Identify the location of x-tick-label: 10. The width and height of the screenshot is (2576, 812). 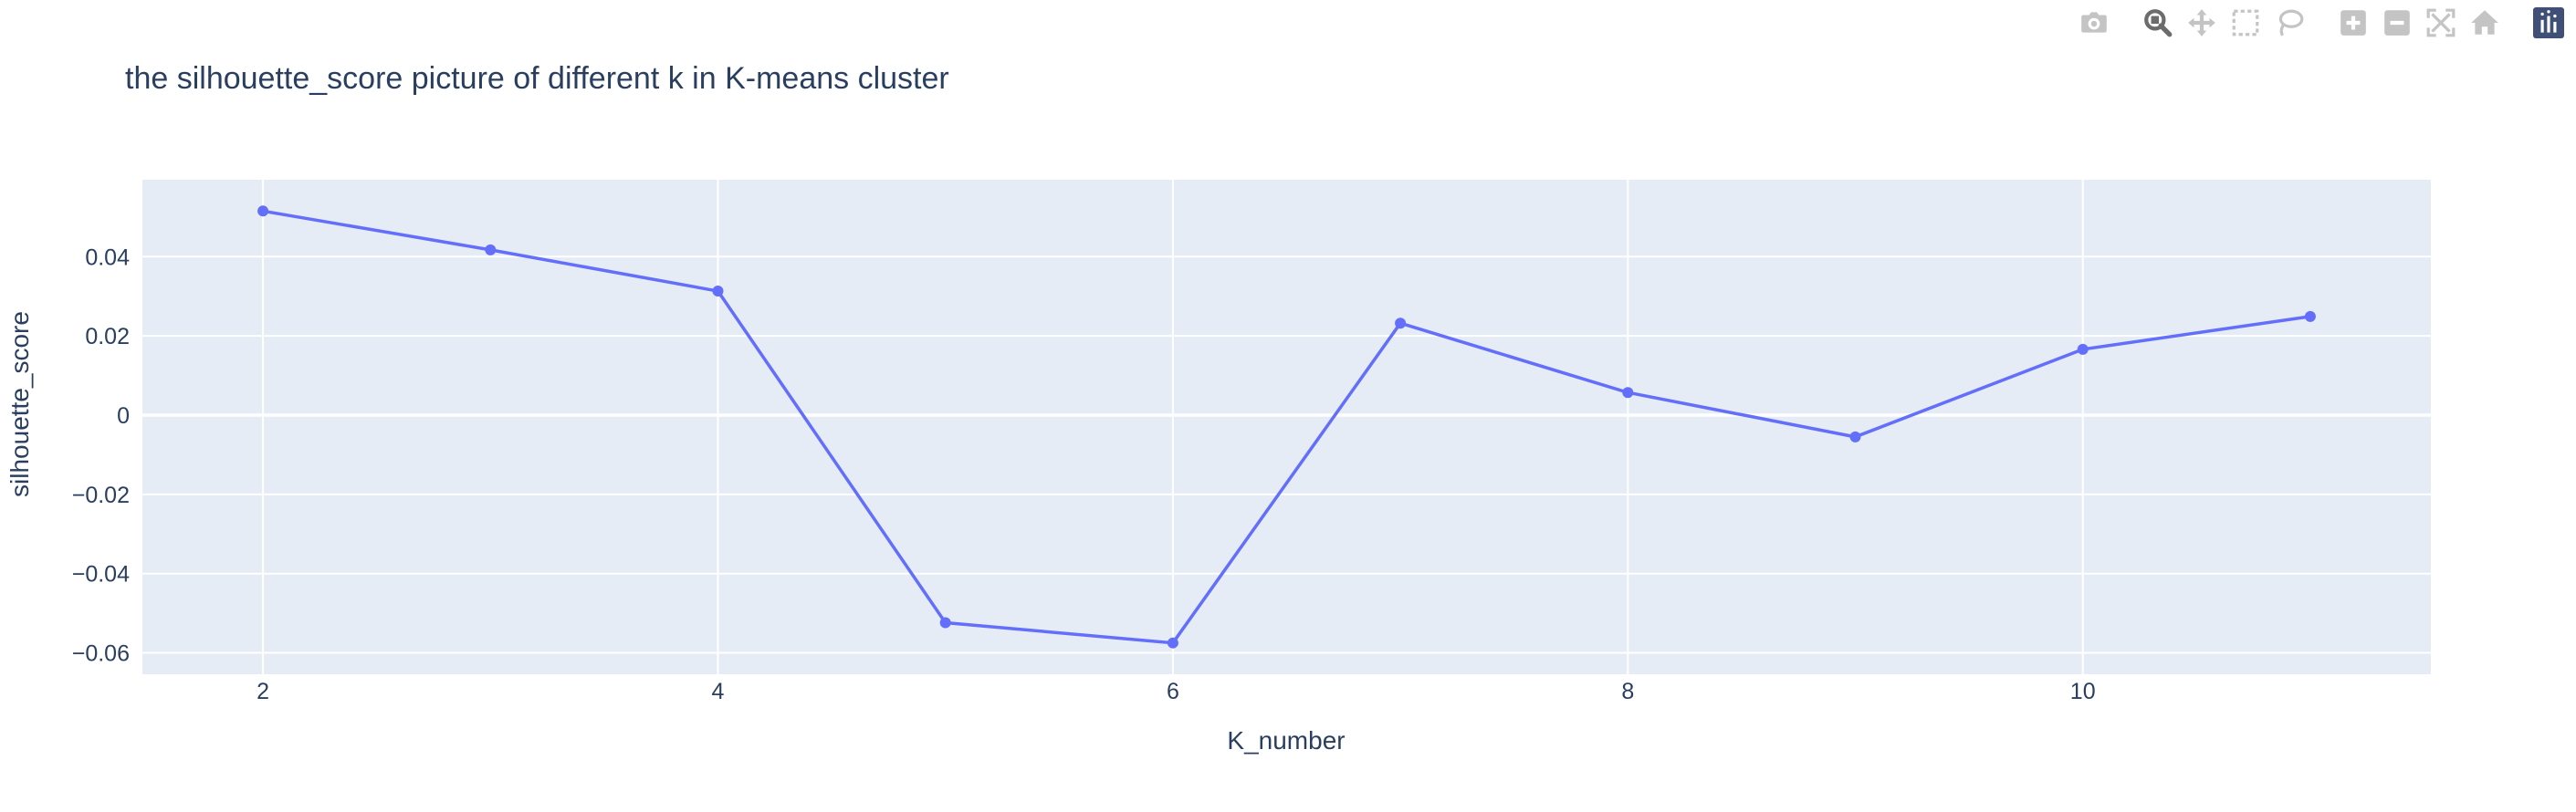
(2083, 691).